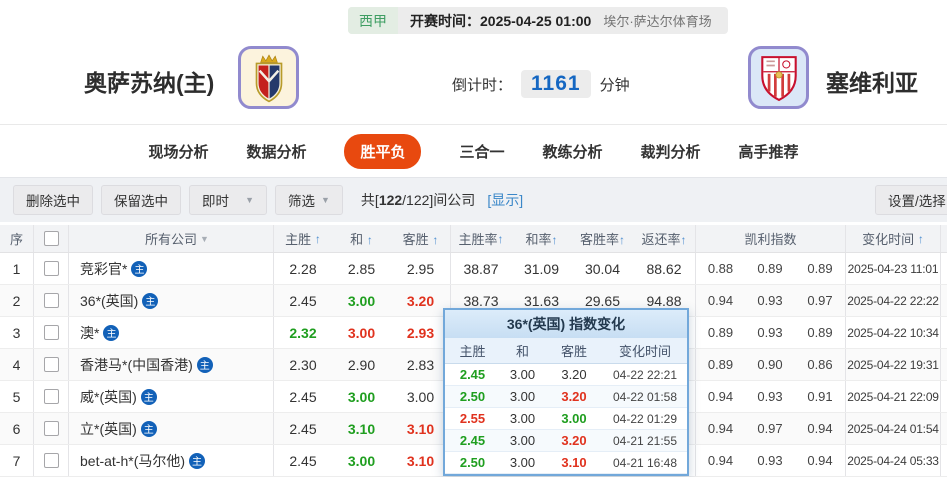  I want to click on company-name: 36*(英国), so click(109, 300).